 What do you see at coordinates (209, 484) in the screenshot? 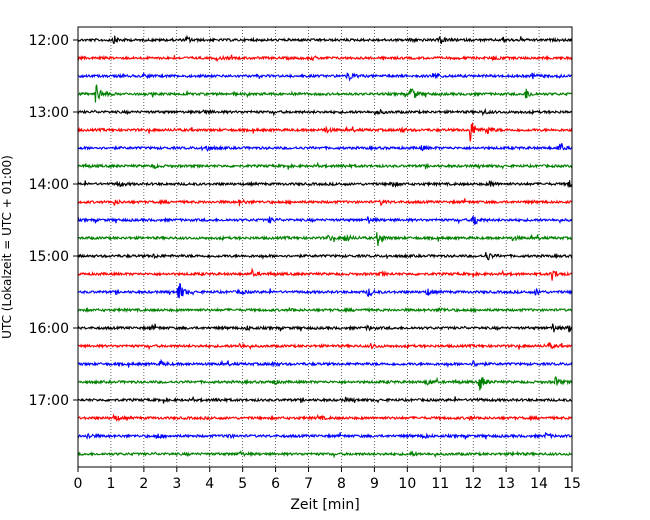
I see `x-tick-label: 4` at bounding box center [209, 484].